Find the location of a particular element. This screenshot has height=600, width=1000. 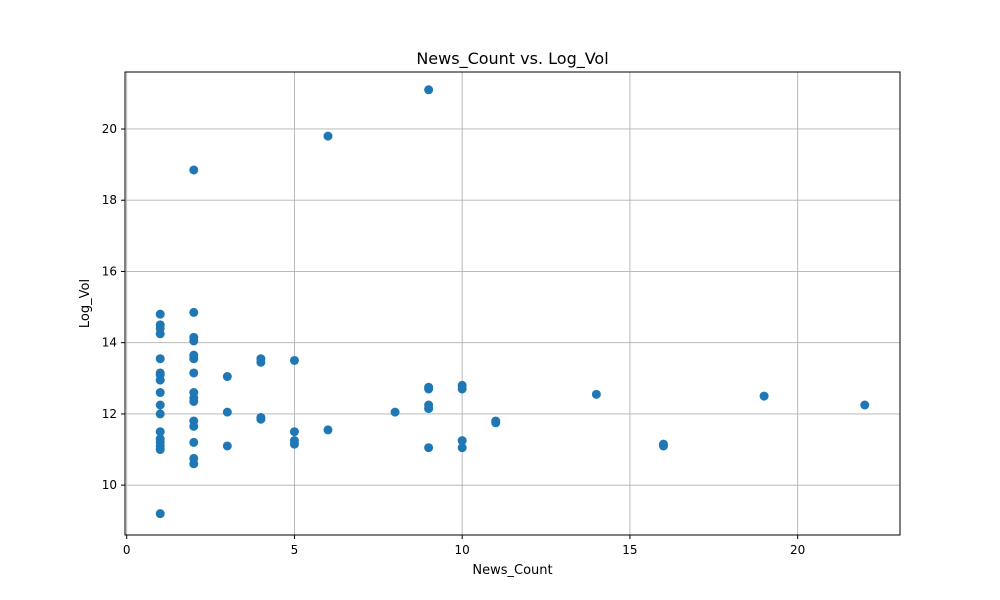

x-tick-label: 15 is located at coordinates (629, 550).